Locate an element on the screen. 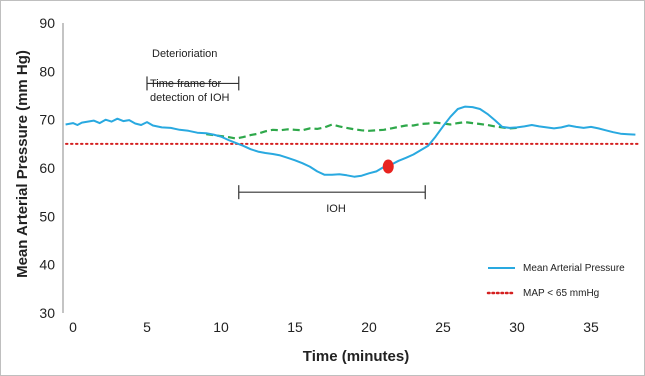 This screenshot has width=645, height=376. y-tick-label: 40 is located at coordinates (47, 265).